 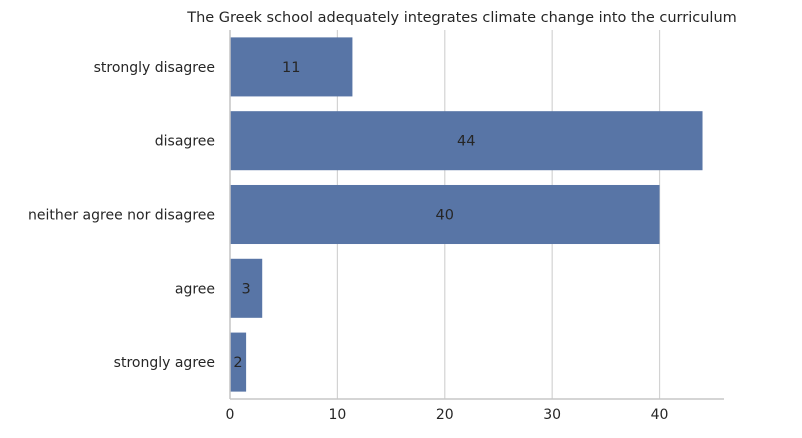 What do you see at coordinates (445, 415) in the screenshot?
I see `x-tick-label-2: 20` at bounding box center [445, 415].